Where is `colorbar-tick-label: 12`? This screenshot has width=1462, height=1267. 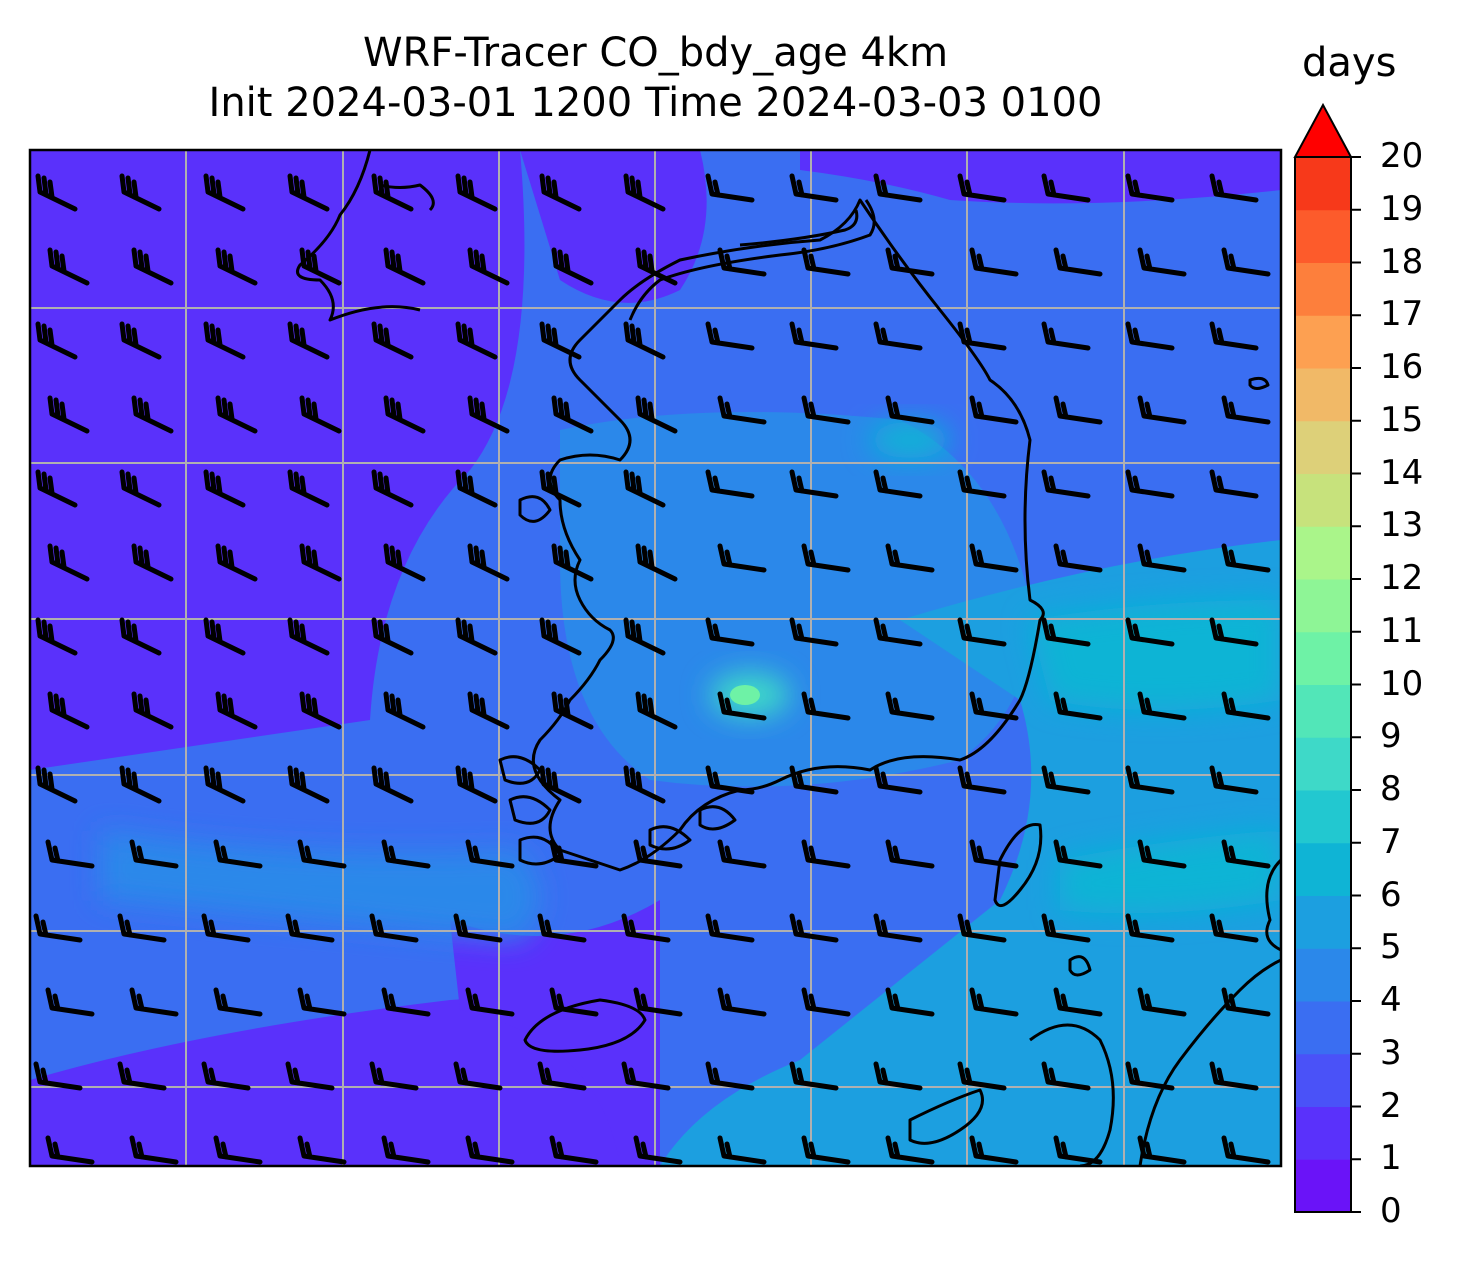 colorbar-tick-label: 12 is located at coordinates (1402, 578).